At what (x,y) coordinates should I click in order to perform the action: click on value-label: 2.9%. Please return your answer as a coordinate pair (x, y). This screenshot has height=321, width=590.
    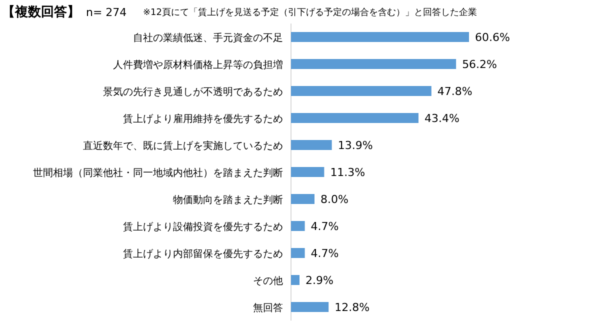
    Looking at the image, I should click on (320, 280).